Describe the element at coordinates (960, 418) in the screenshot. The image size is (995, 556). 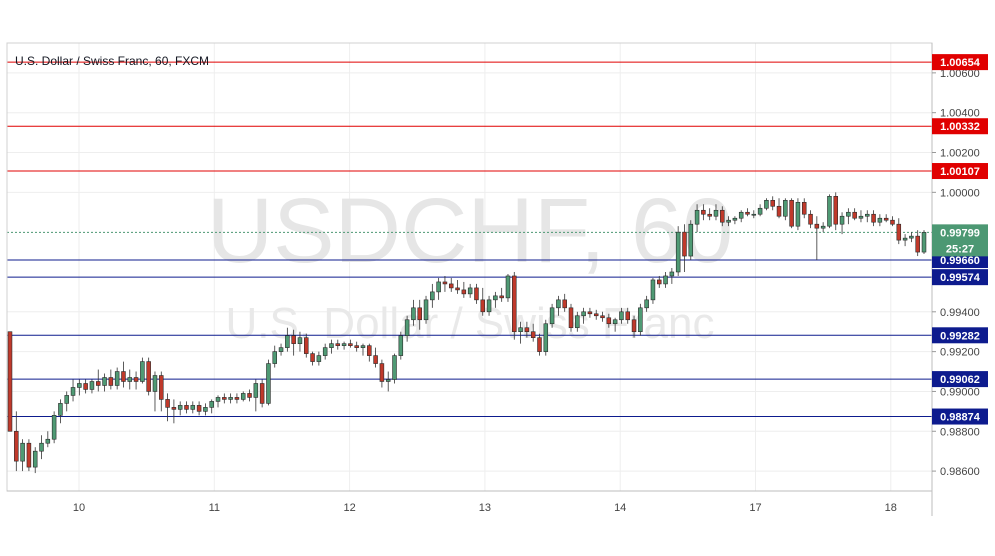
I see `level-tag-label: 0.98874` at that location.